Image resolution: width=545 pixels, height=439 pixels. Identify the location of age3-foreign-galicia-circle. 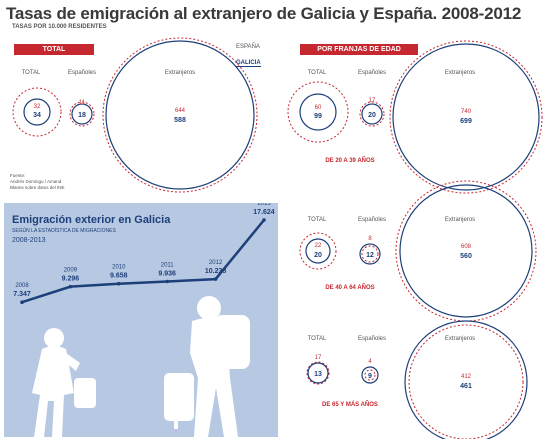
(466, 379).